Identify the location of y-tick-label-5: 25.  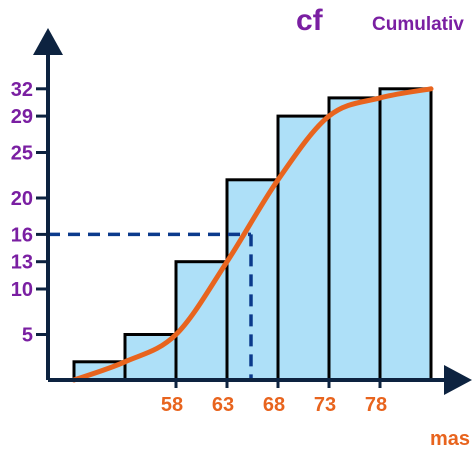
(22, 154).